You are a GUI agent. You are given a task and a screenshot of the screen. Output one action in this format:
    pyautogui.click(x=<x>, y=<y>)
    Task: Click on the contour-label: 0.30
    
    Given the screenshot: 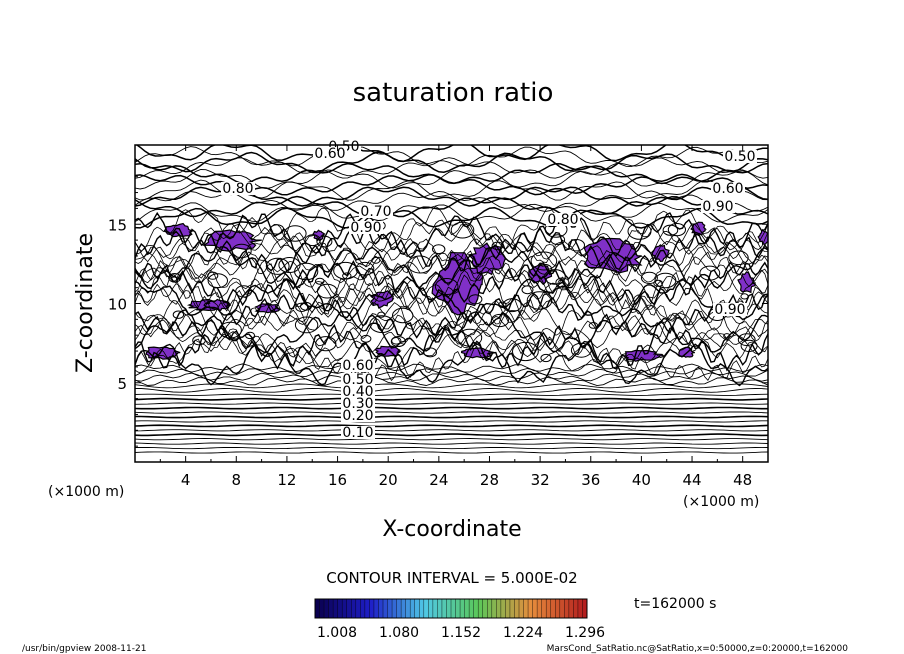 What is the action you would take?
    pyautogui.click(x=357, y=404)
    